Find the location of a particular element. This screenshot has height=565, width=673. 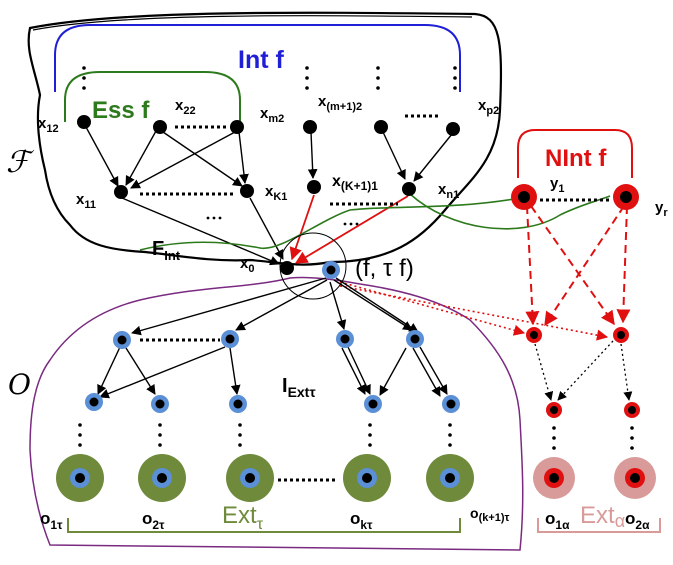

xm2-label: xm2 is located at coordinates (272, 115).